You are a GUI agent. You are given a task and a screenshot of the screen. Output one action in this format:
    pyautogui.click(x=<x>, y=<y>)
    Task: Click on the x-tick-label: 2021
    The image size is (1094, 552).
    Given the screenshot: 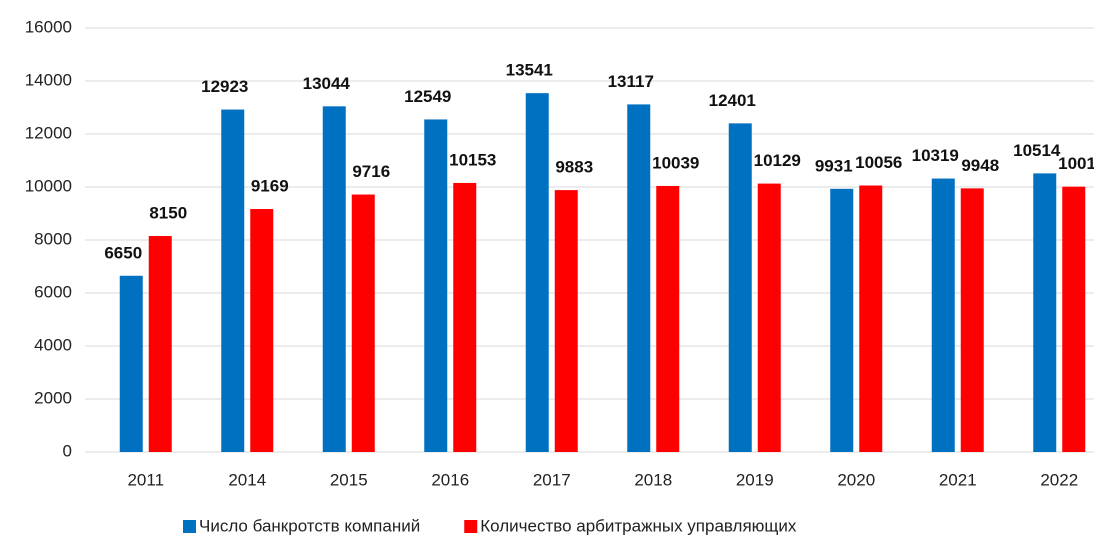 What is the action you would take?
    pyautogui.click(x=958, y=479)
    